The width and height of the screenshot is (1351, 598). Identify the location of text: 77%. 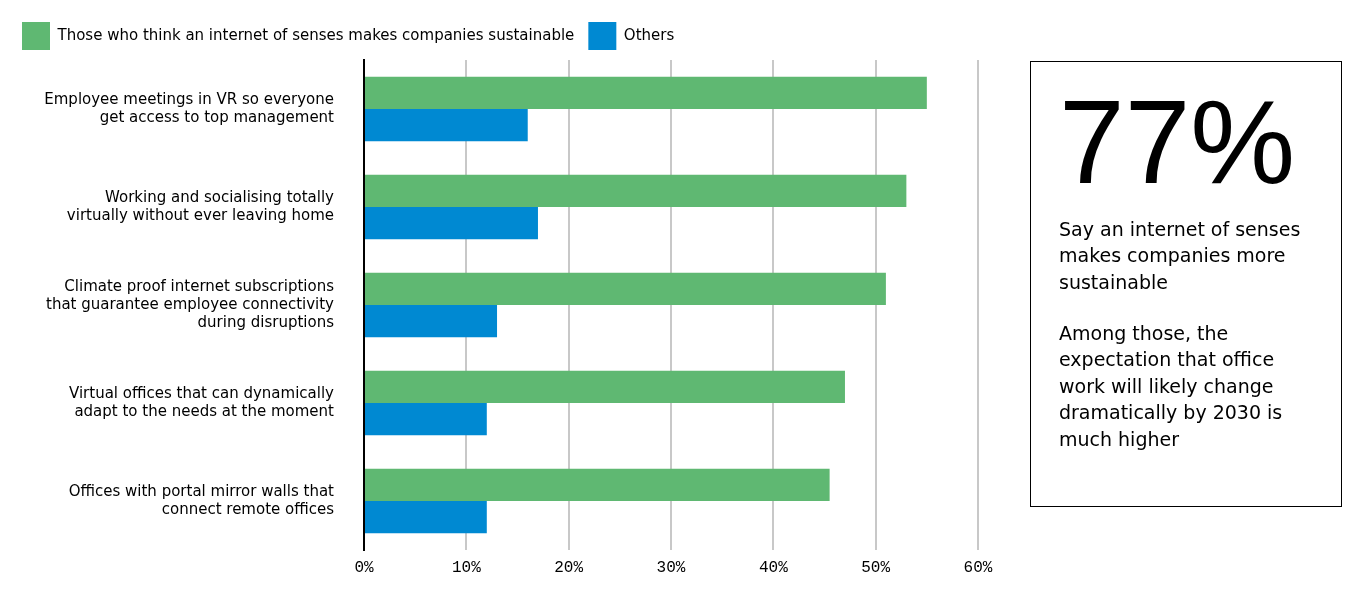
(1178, 142).